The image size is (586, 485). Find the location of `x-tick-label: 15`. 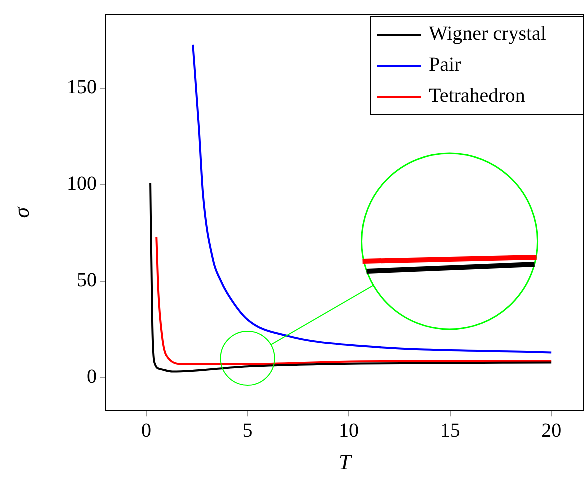

x-tick-label: 15 is located at coordinates (450, 431).